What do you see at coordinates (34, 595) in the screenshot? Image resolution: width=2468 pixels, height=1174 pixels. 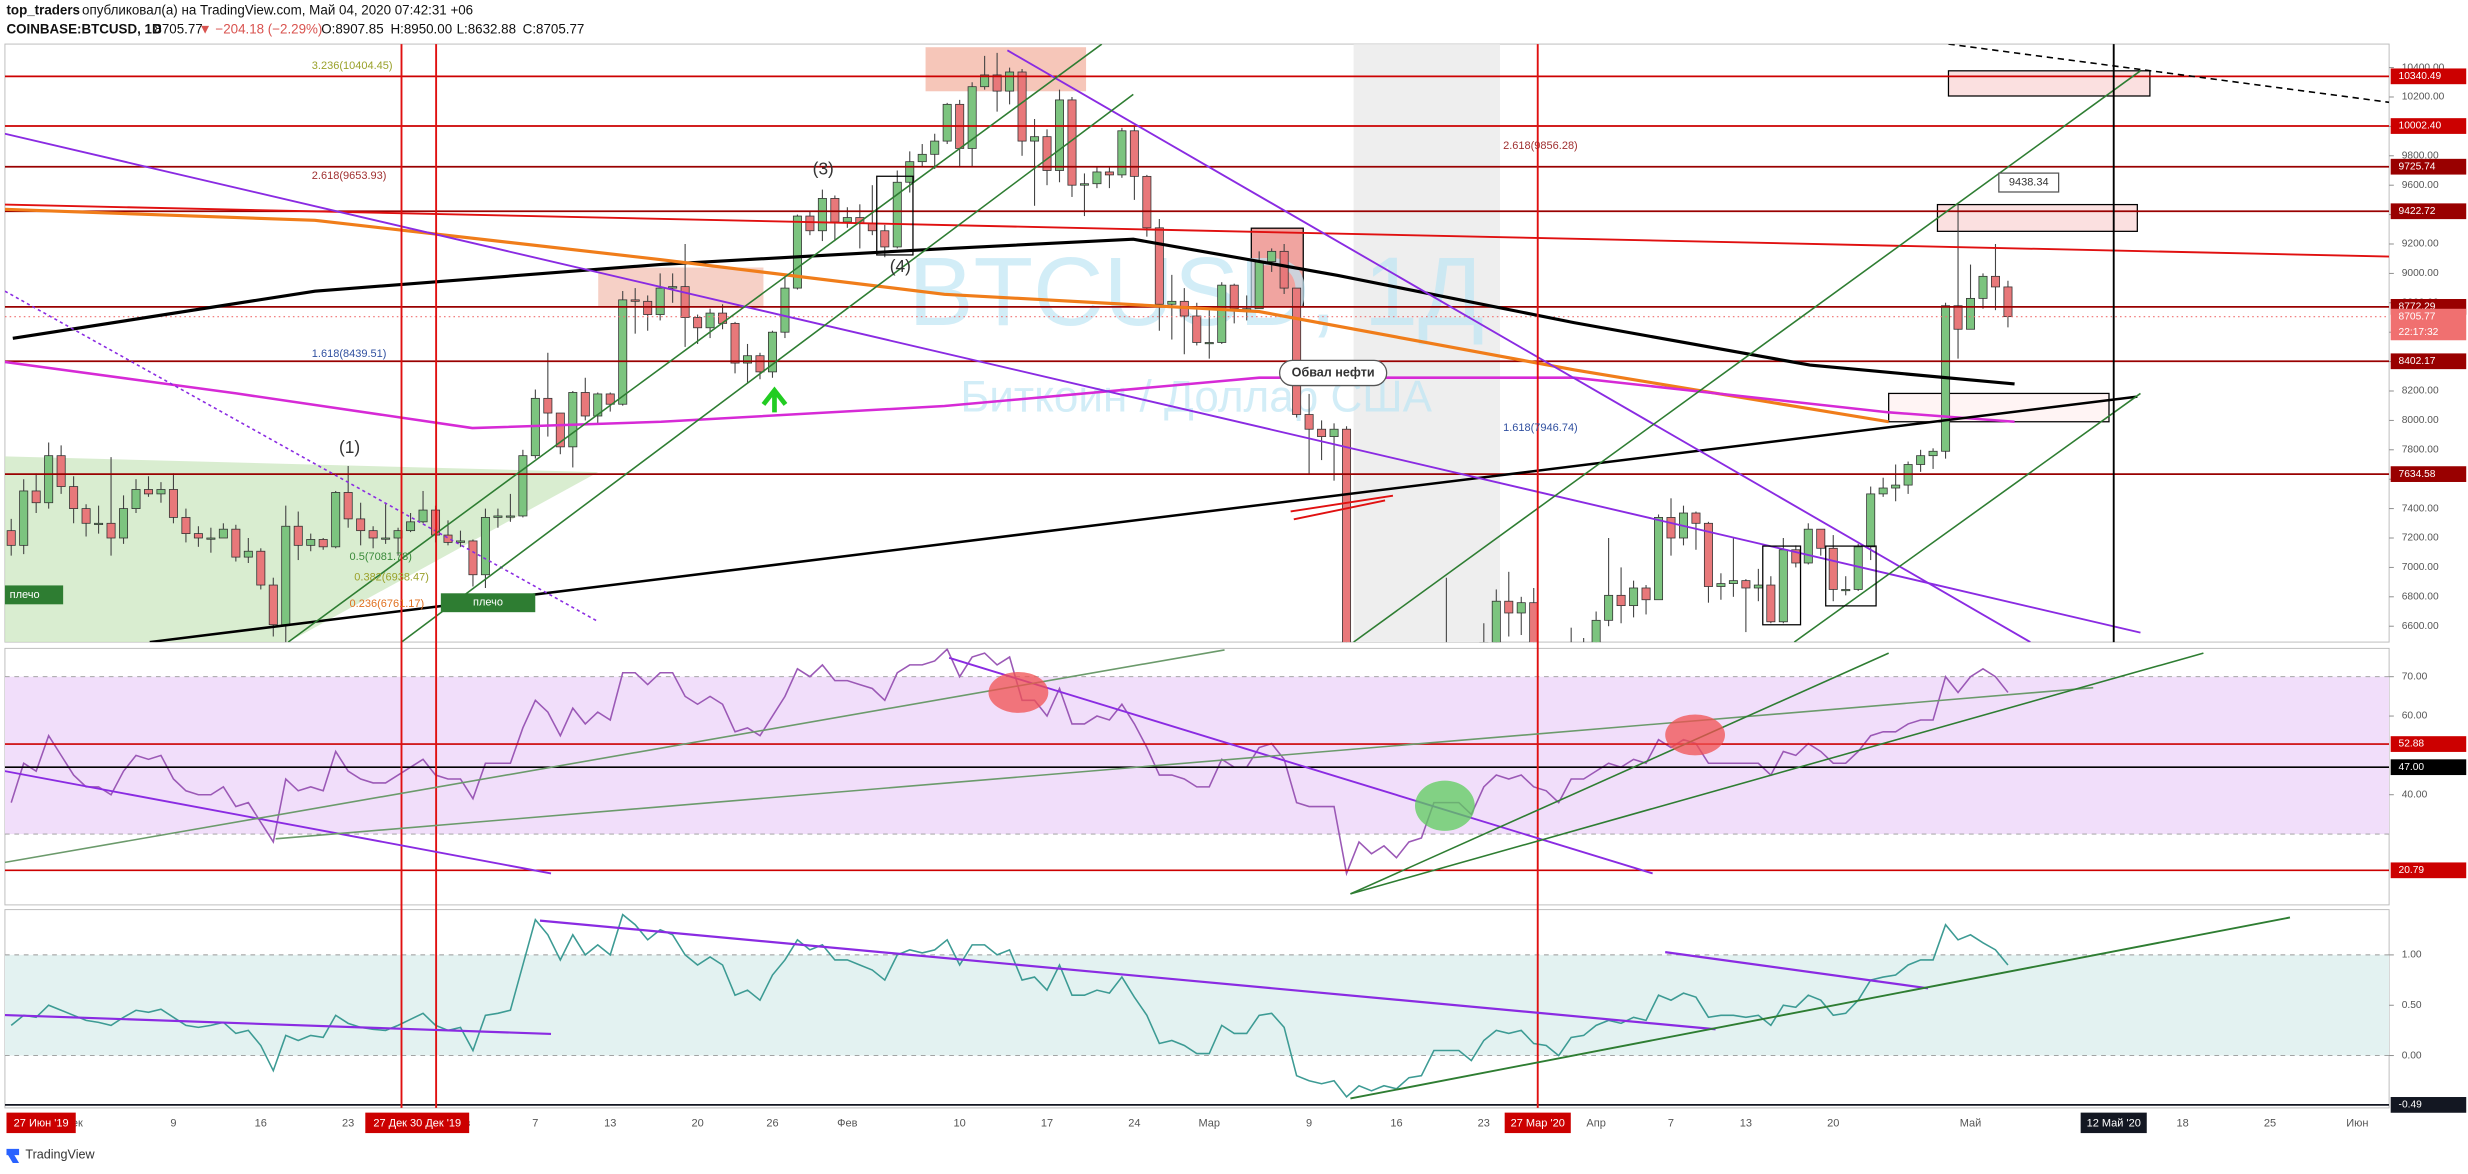 I see `label-box` at bounding box center [34, 595].